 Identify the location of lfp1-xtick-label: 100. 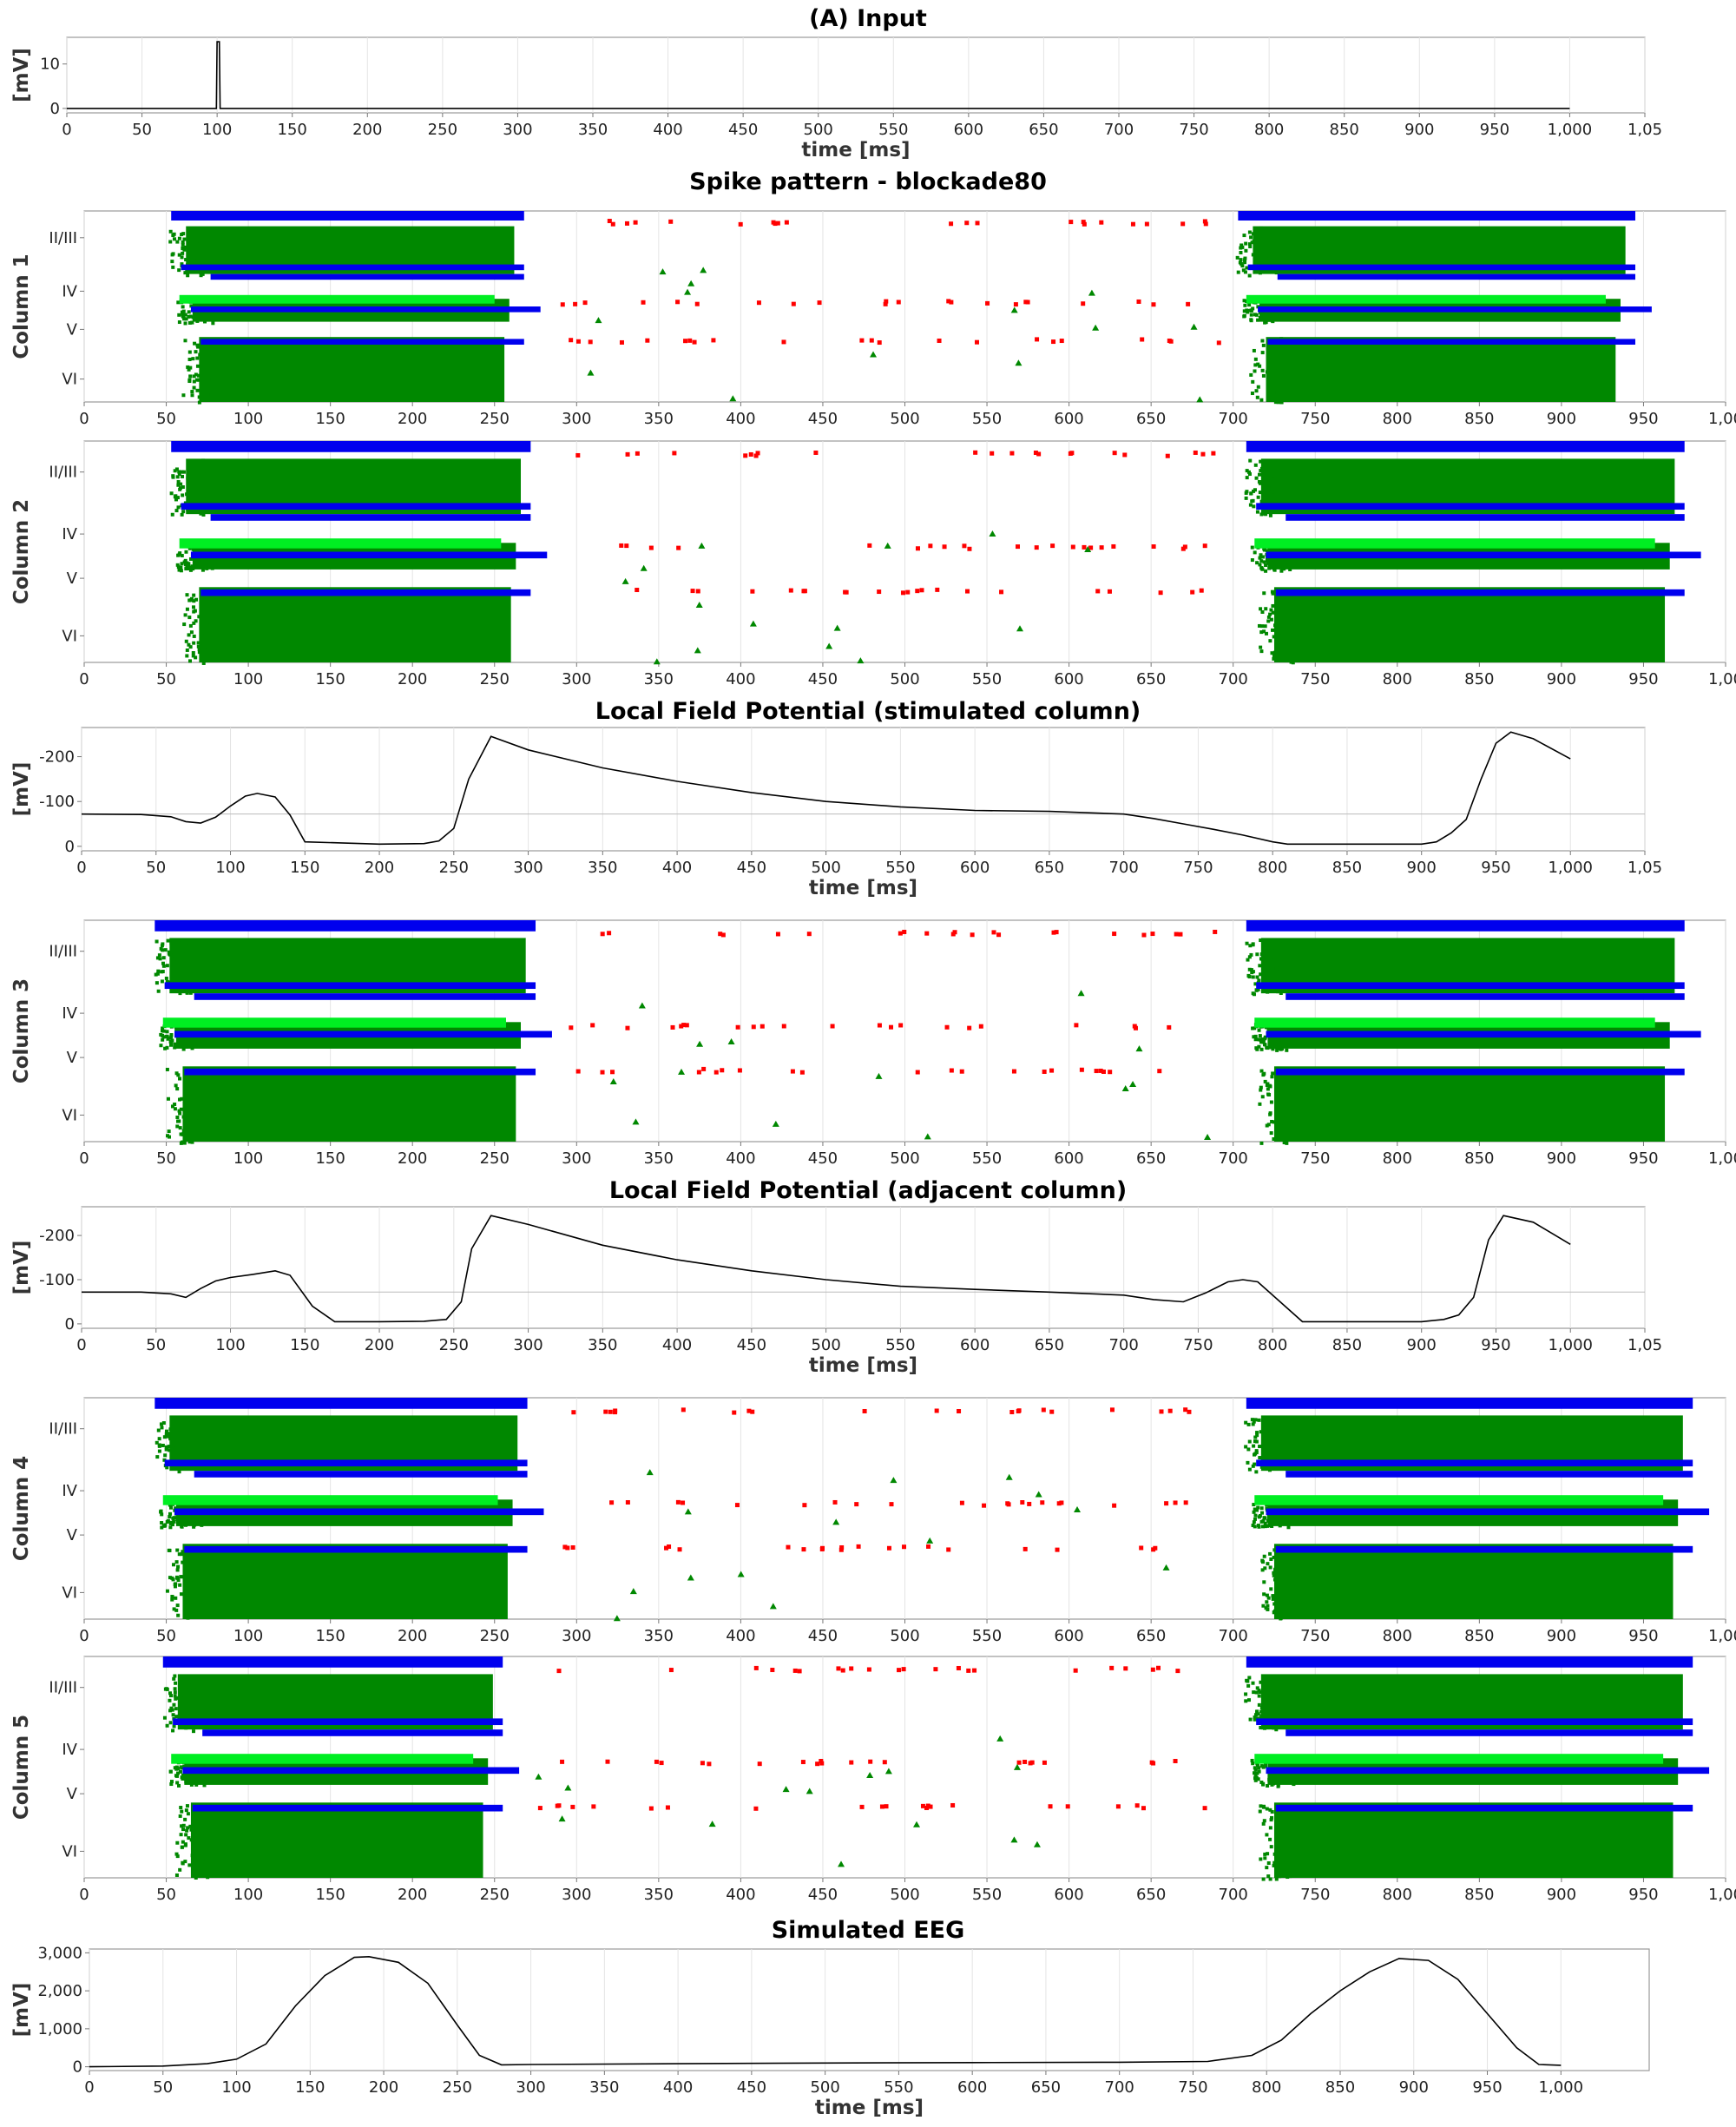
(230, 868).